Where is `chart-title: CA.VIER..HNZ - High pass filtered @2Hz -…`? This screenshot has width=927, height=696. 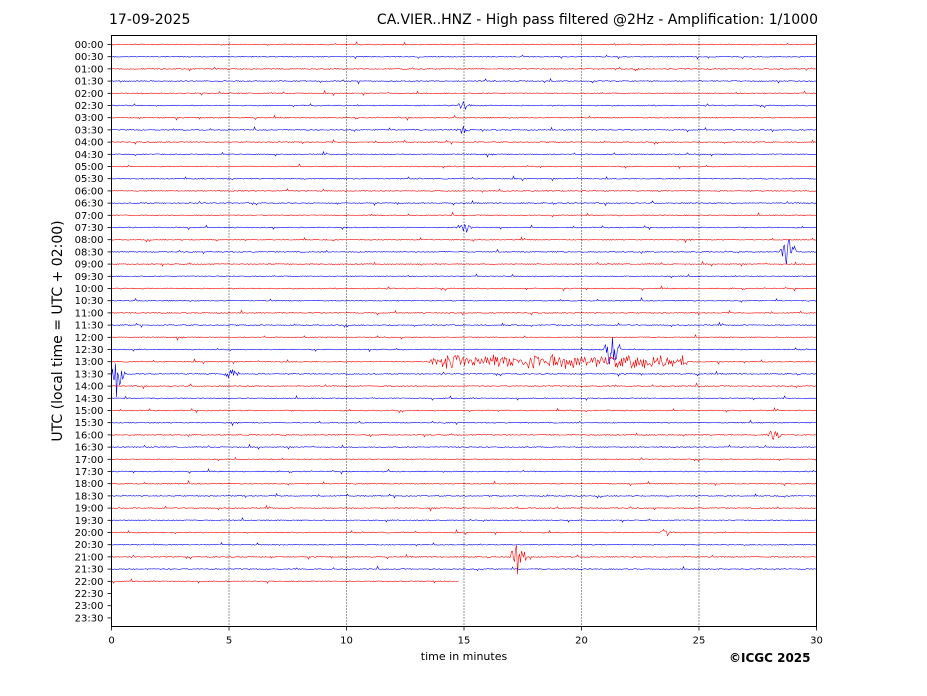 chart-title: CA.VIER..HNZ - High pass filtered @2Hz -… is located at coordinates (597, 20).